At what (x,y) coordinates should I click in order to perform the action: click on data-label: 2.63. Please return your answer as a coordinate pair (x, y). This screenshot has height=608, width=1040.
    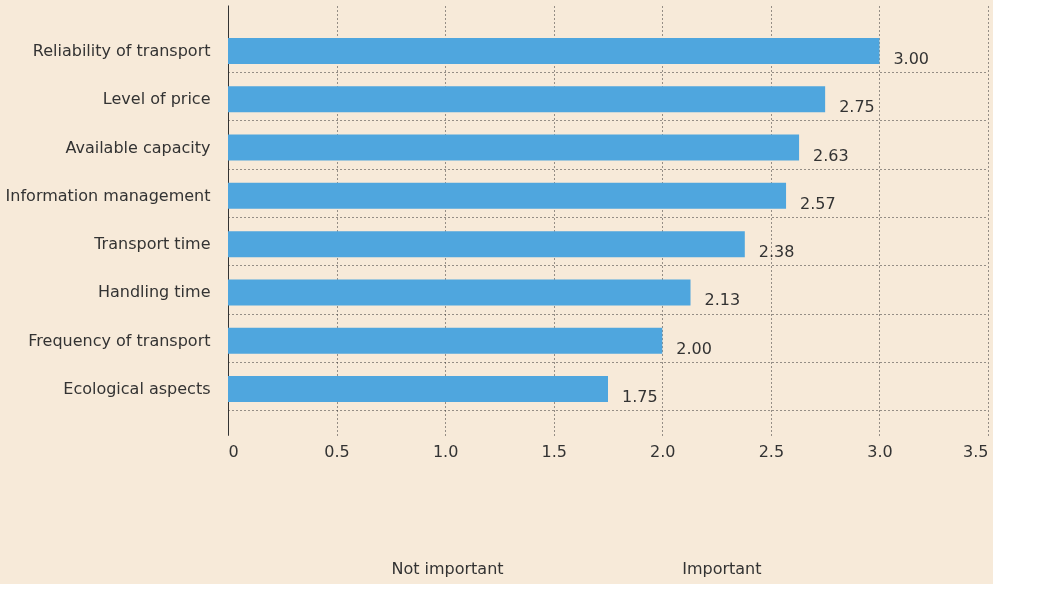
    Looking at the image, I should click on (831, 155).